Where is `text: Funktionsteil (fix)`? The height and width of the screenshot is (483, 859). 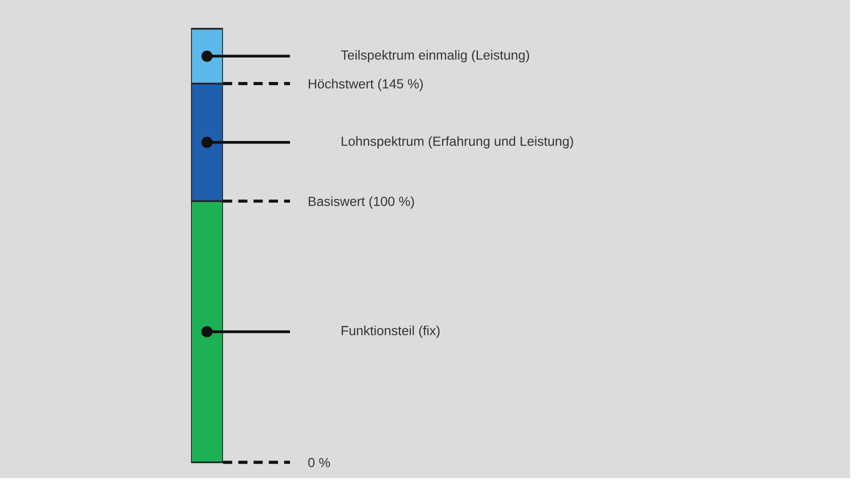
text: Funktionsteil (fix) is located at coordinates (391, 332).